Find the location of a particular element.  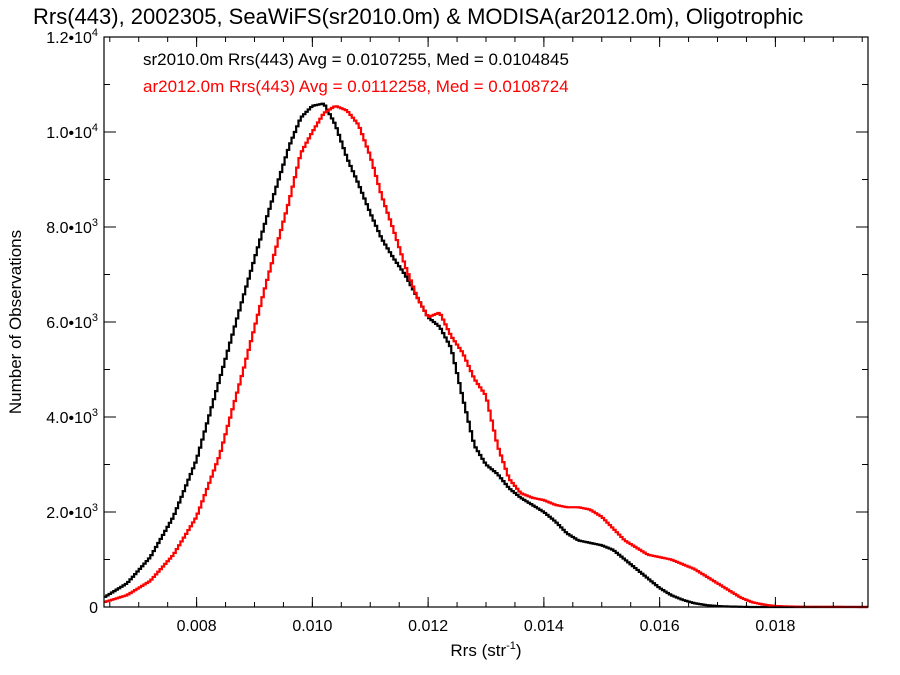

y-tick-mantissa: 0 is located at coordinates (93, 608).